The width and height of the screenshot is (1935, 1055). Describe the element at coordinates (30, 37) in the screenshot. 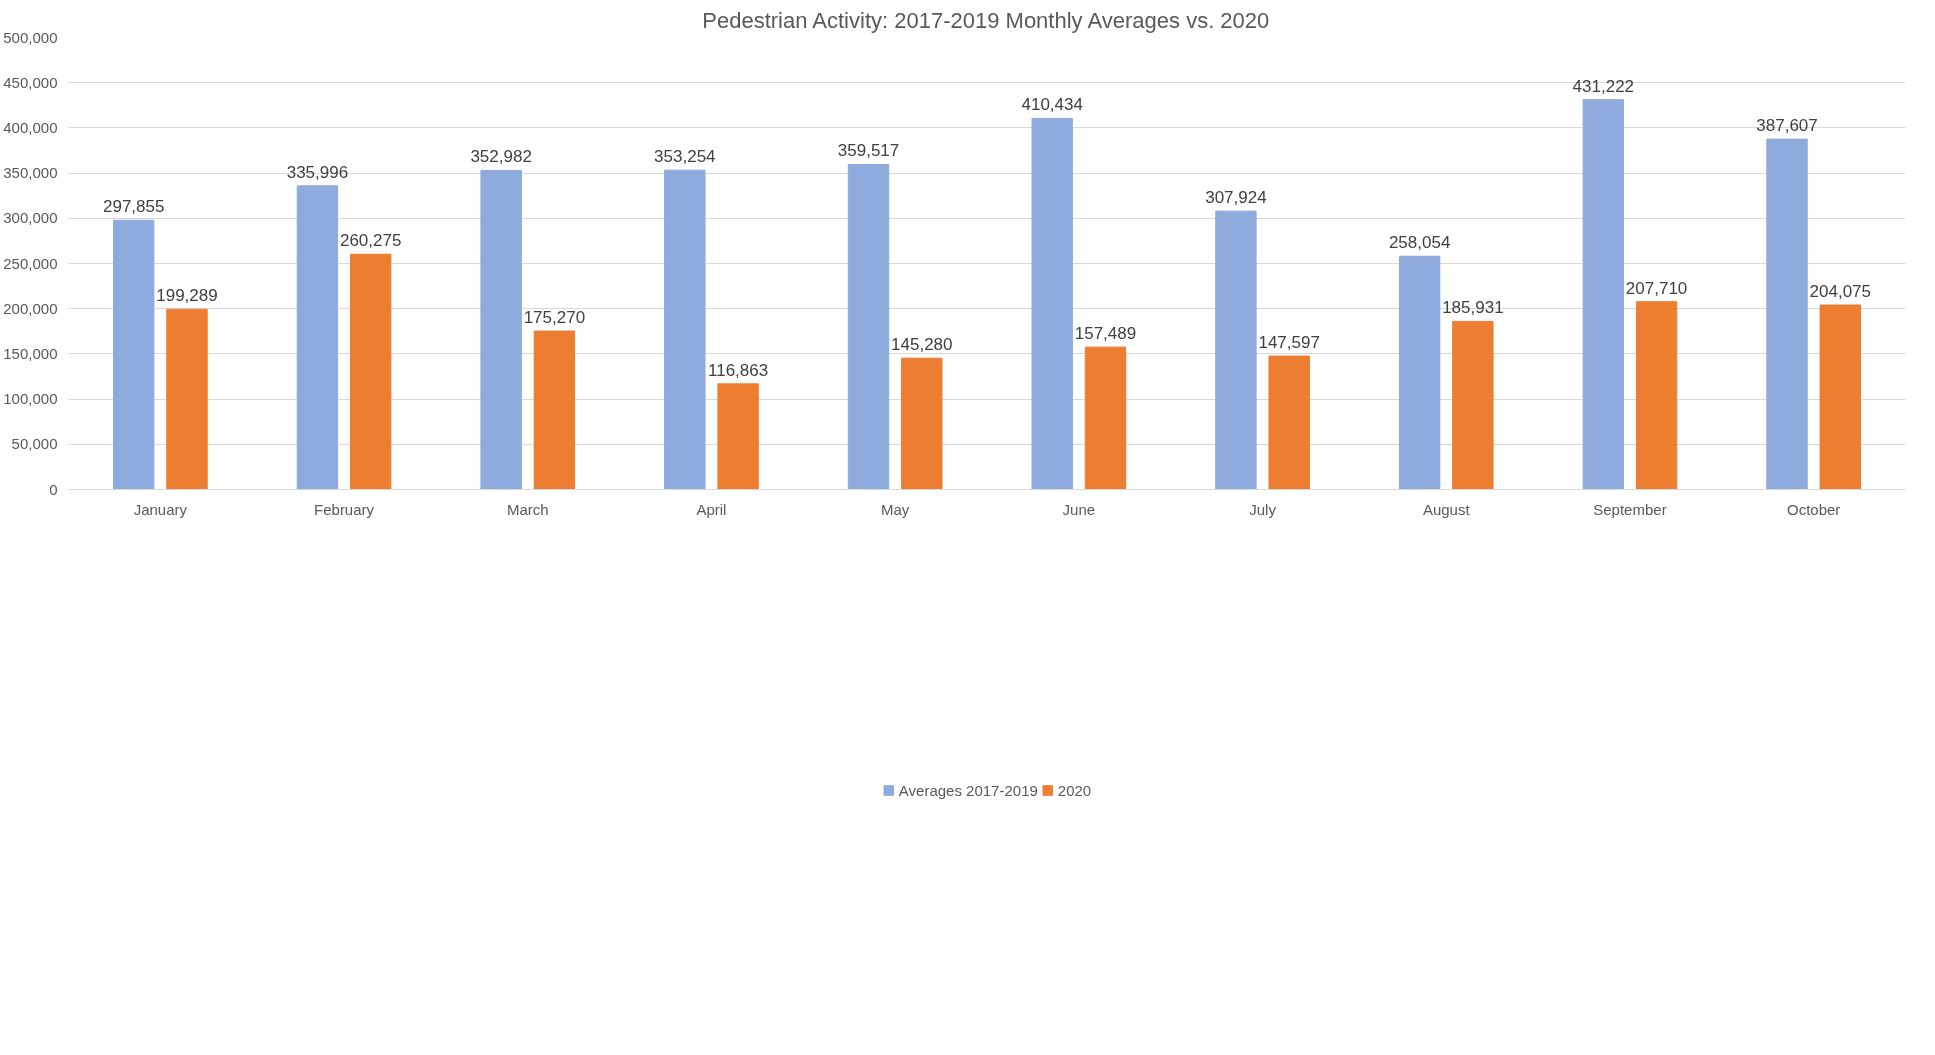

I see `y-tick-label: 500,000` at that location.